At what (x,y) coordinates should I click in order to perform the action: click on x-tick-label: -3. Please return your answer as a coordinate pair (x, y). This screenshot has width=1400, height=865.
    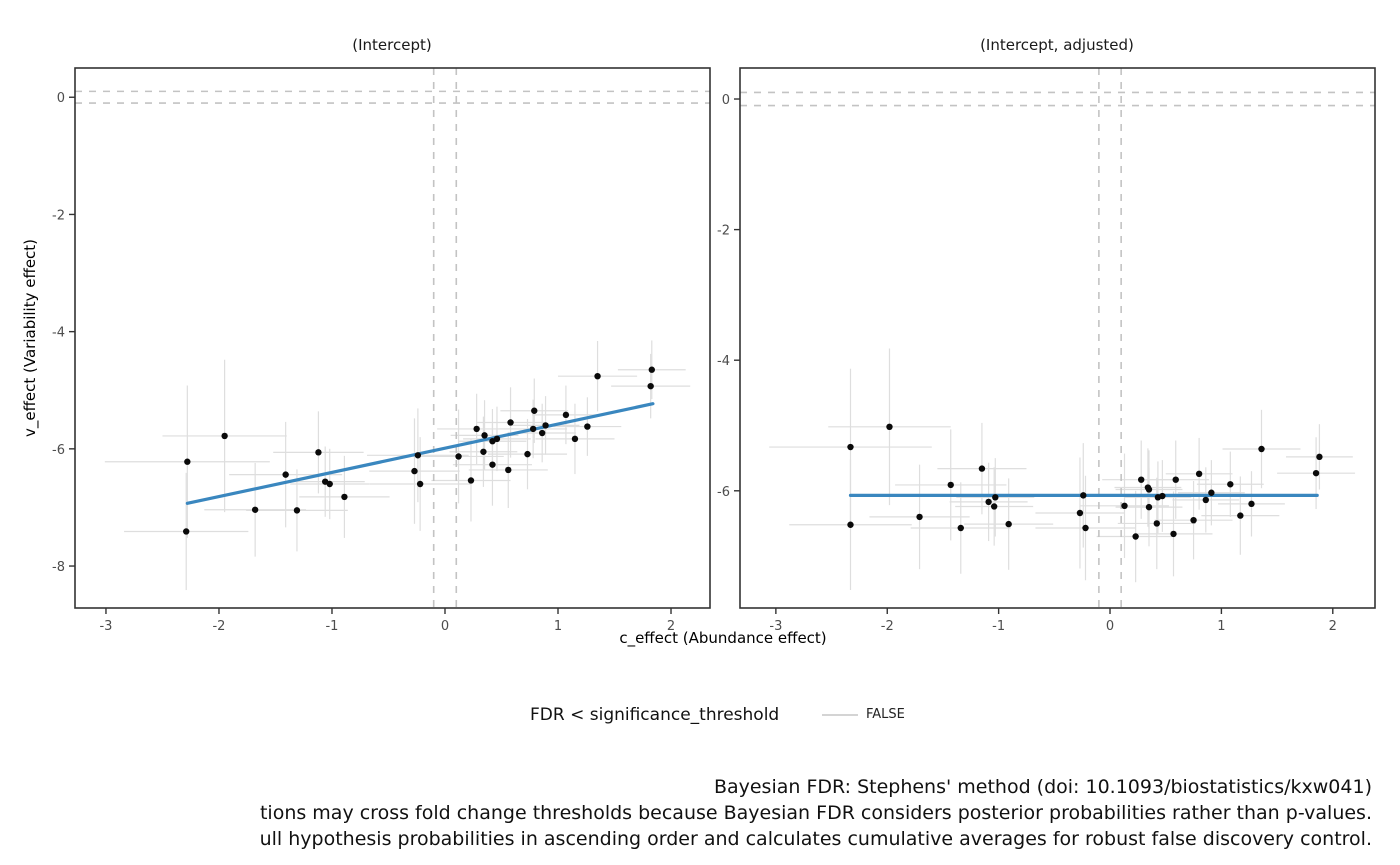
    Looking at the image, I should click on (775, 626).